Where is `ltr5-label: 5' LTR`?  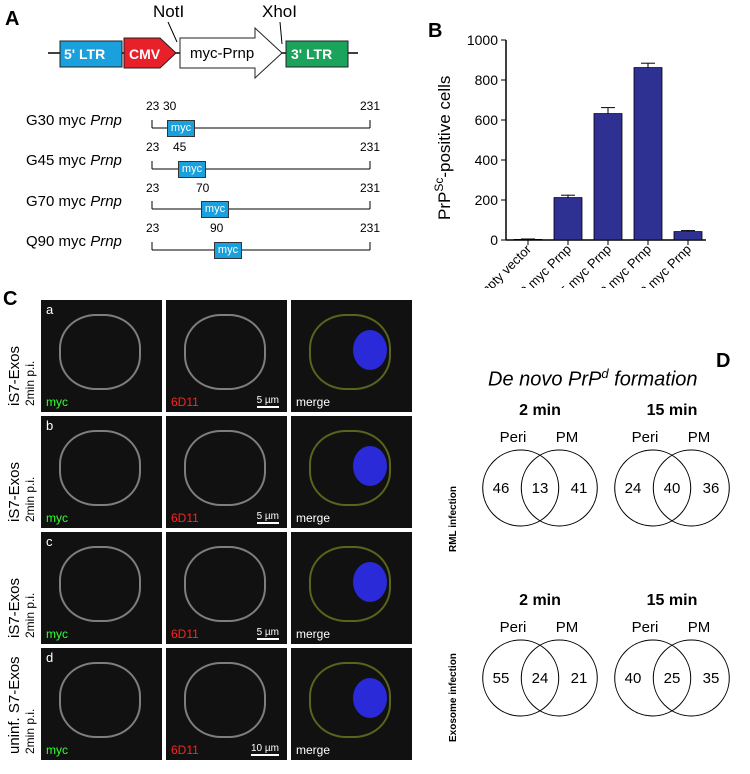
ltr5-label: 5' LTR is located at coordinates (85, 54).